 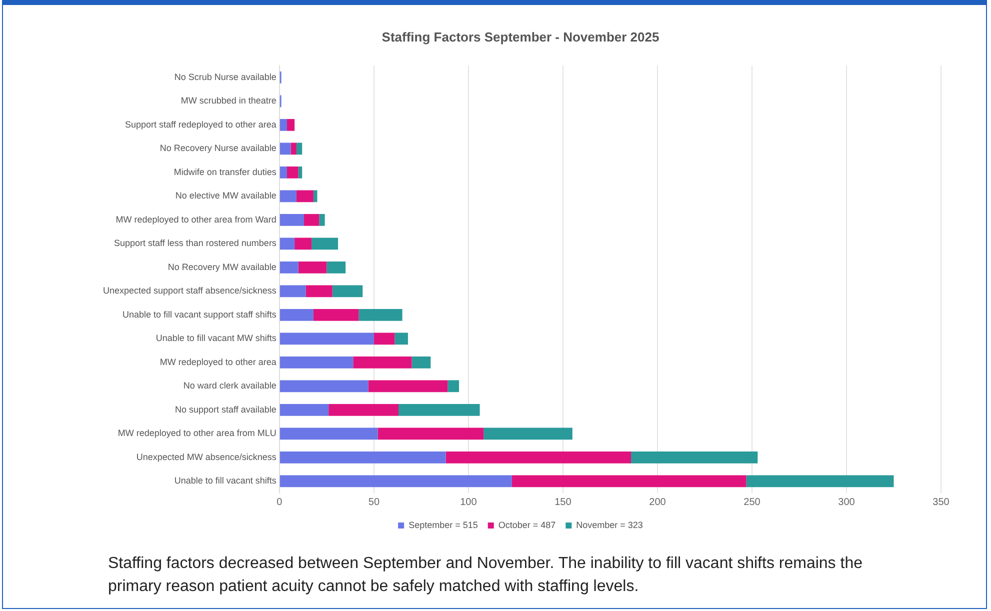 What do you see at coordinates (563, 502) in the screenshot?
I see `x-tick-label: 150` at bounding box center [563, 502].